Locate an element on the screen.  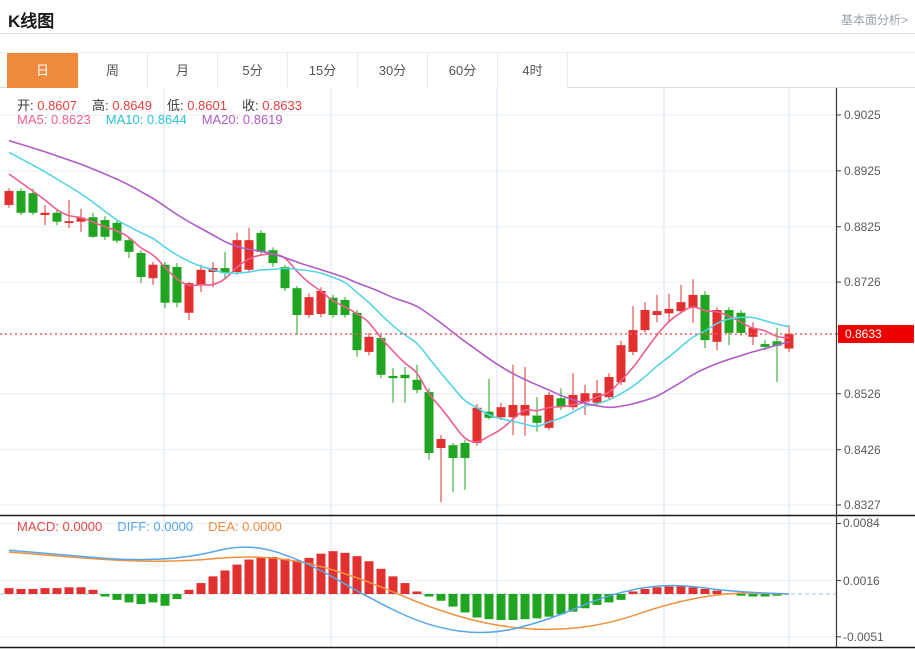
legend-item: MACD: 0.0000 is located at coordinates (60, 526).